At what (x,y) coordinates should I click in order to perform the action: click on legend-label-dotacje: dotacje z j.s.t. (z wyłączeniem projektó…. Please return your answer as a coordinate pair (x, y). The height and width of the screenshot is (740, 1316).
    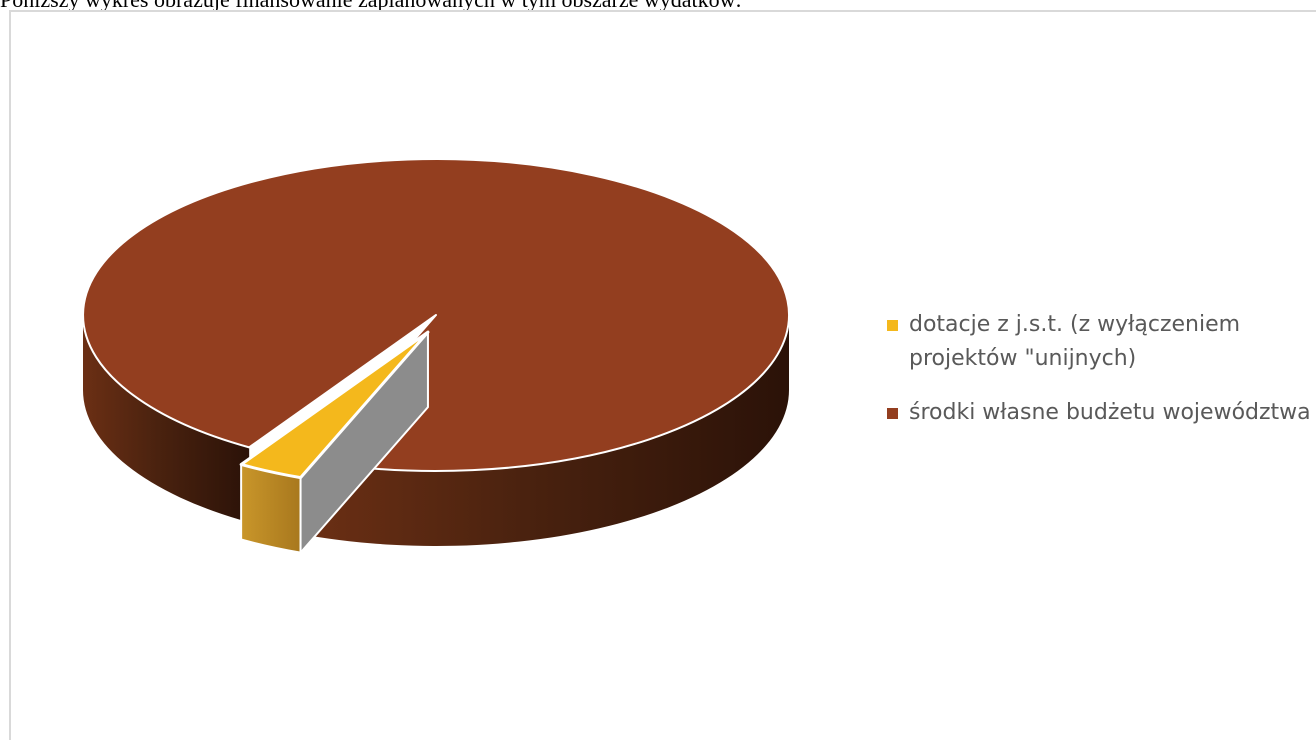
    Looking at the image, I should click on (1075, 341).